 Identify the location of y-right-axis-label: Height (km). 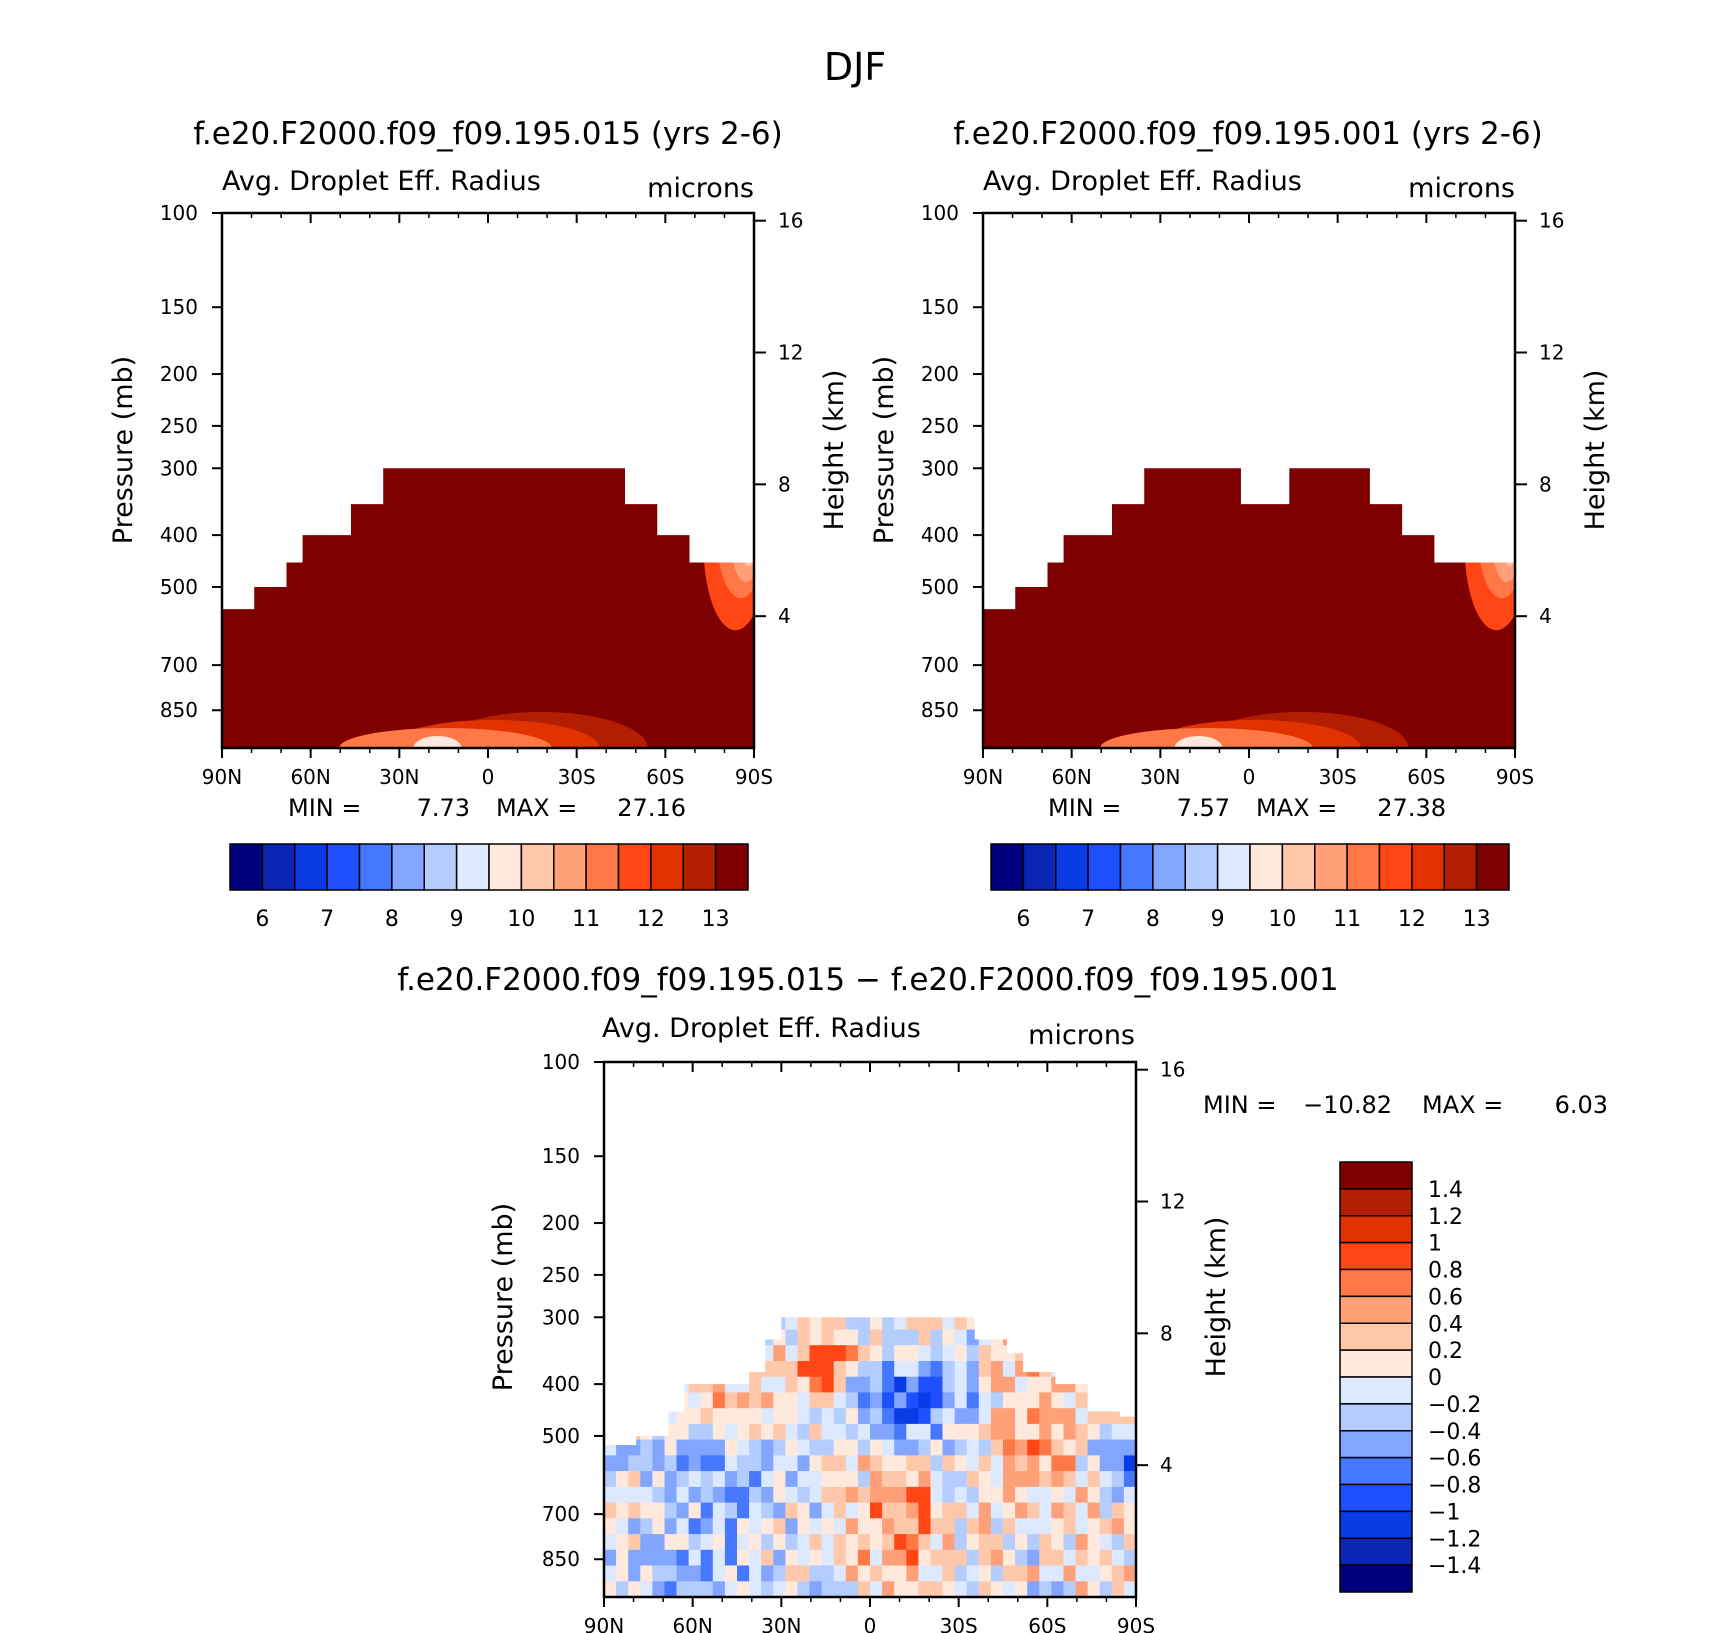
(1216, 1297).